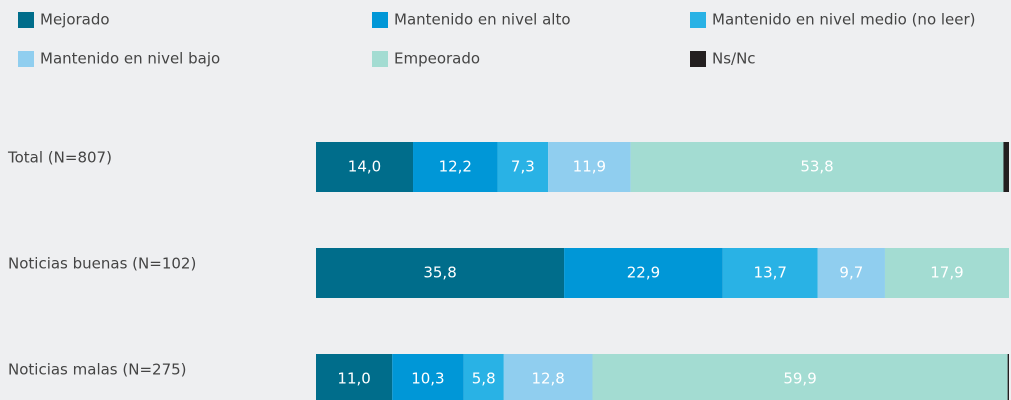 This screenshot has width=1011, height=400. I want to click on legend-label: Empeorado, so click(437, 59).